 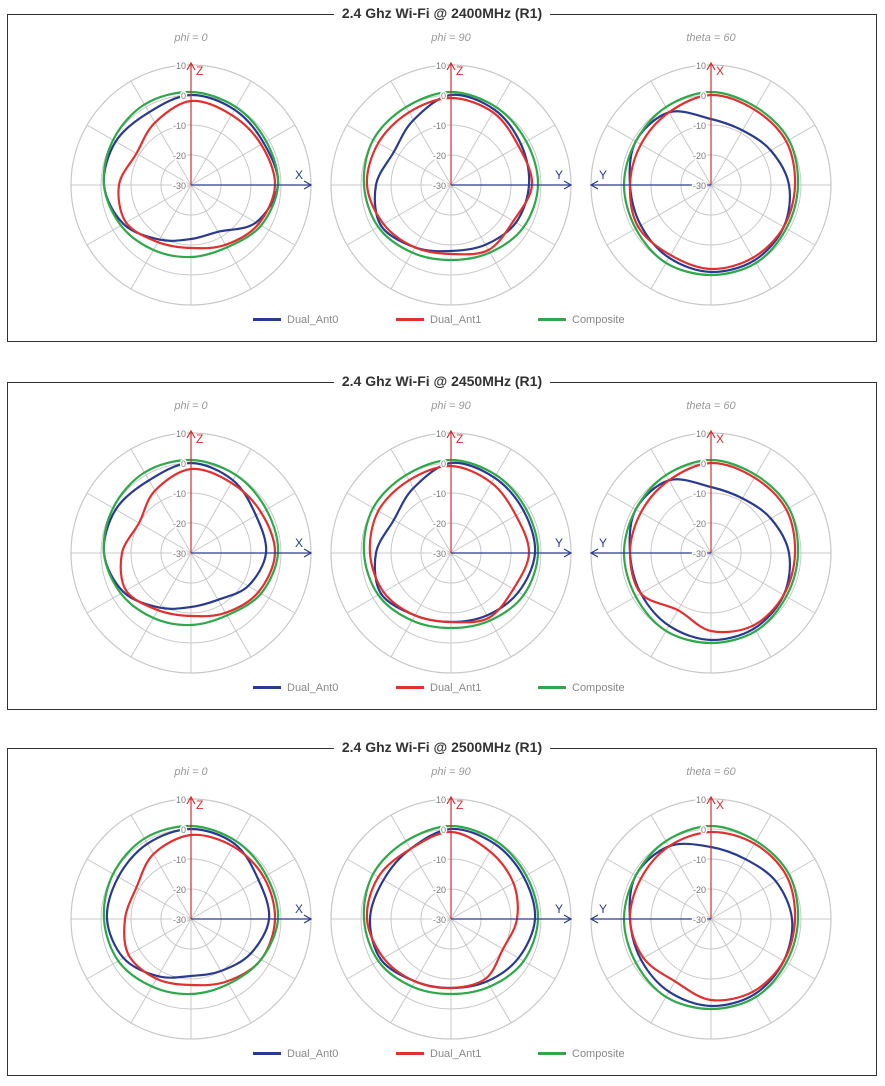 I want to click on axis-up-arrowhead, so click(x=711, y=434).